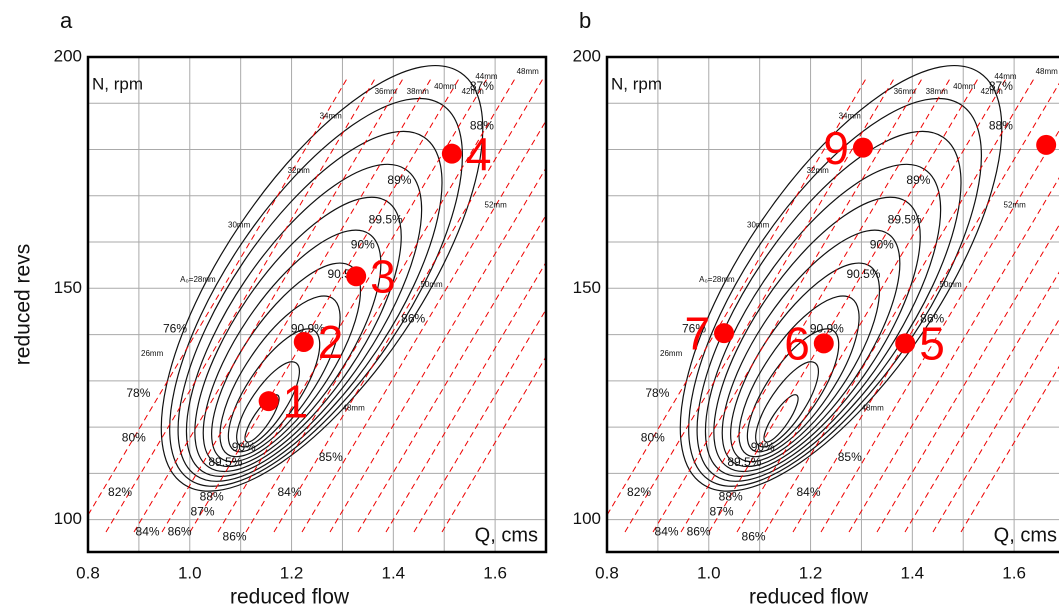  I want to click on panel-label: a, so click(66, 20).